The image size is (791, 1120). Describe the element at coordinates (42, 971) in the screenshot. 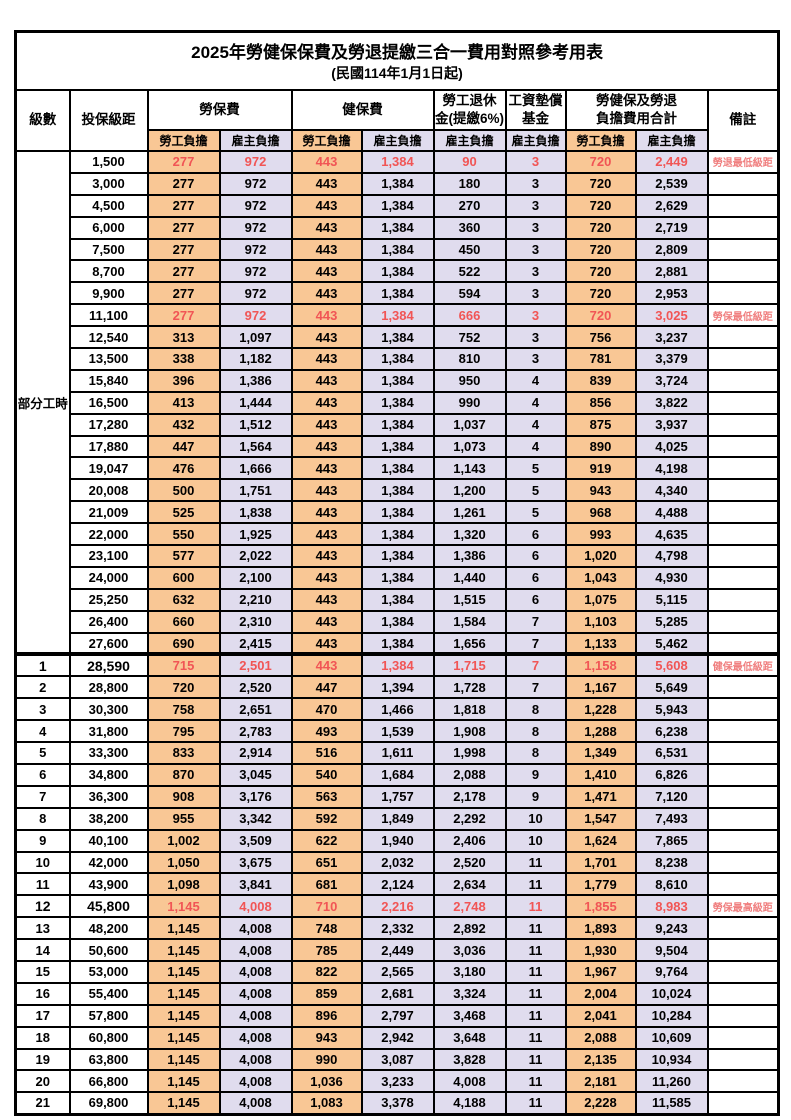

I see `level-cell: 15` at that location.